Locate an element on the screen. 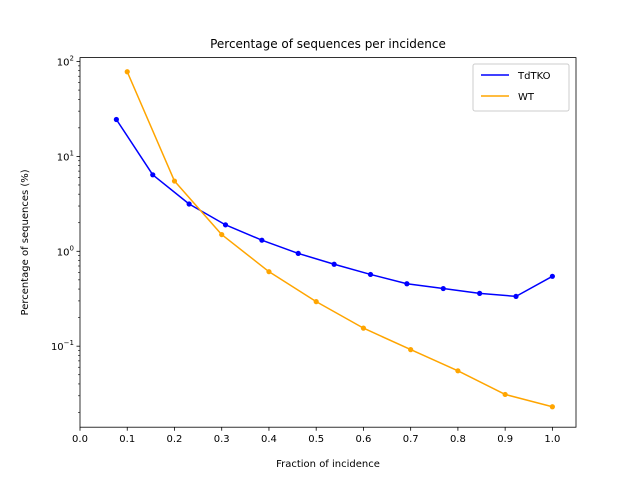 This screenshot has height=480, width=640. x-tick-label: 0.7 is located at coordinates (411, 439).